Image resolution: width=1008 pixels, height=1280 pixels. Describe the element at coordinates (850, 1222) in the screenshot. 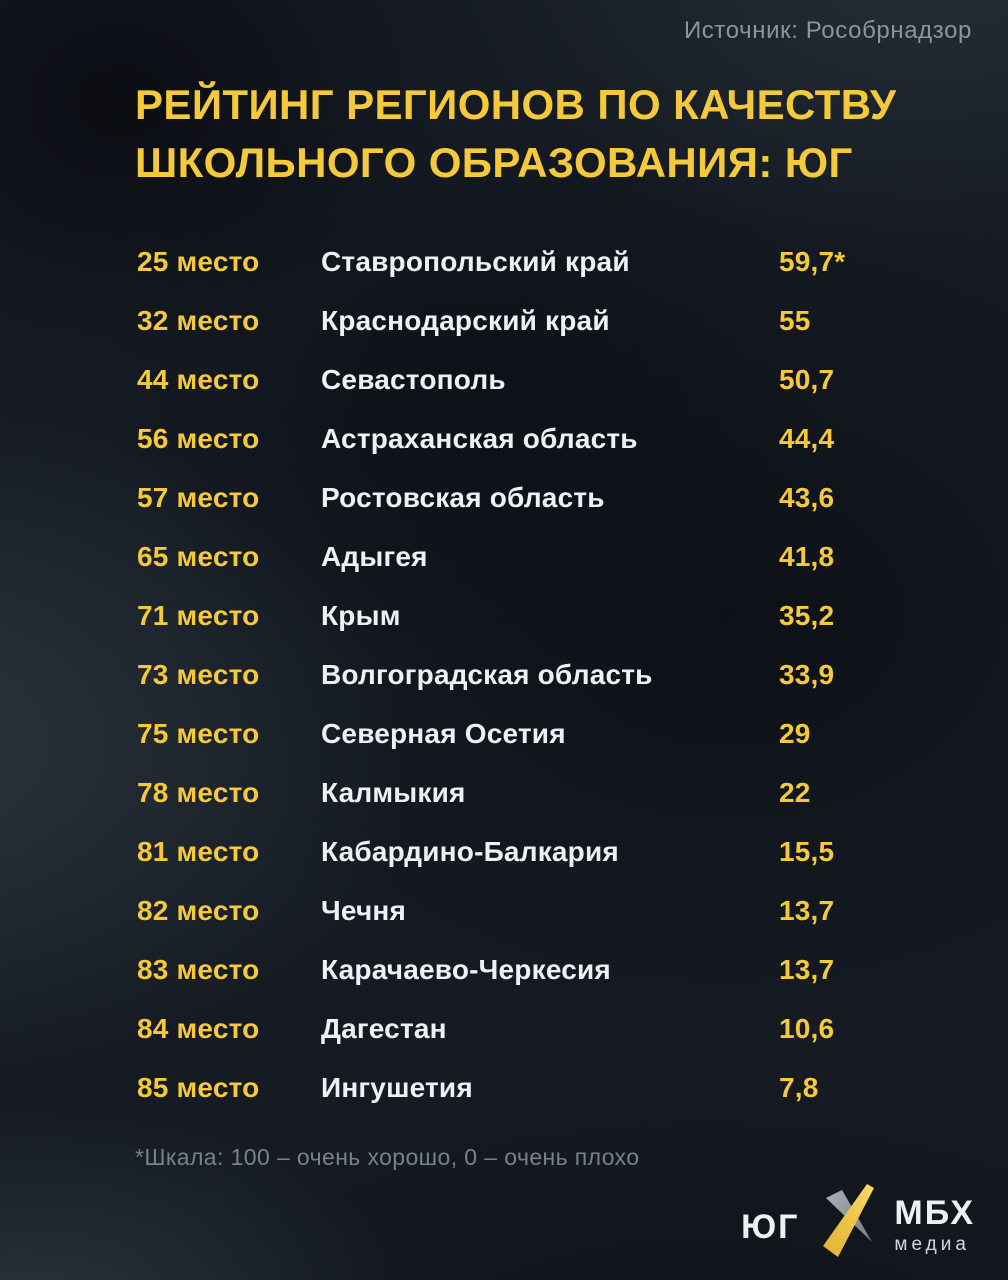

I see `x-mark-icon` at that location.